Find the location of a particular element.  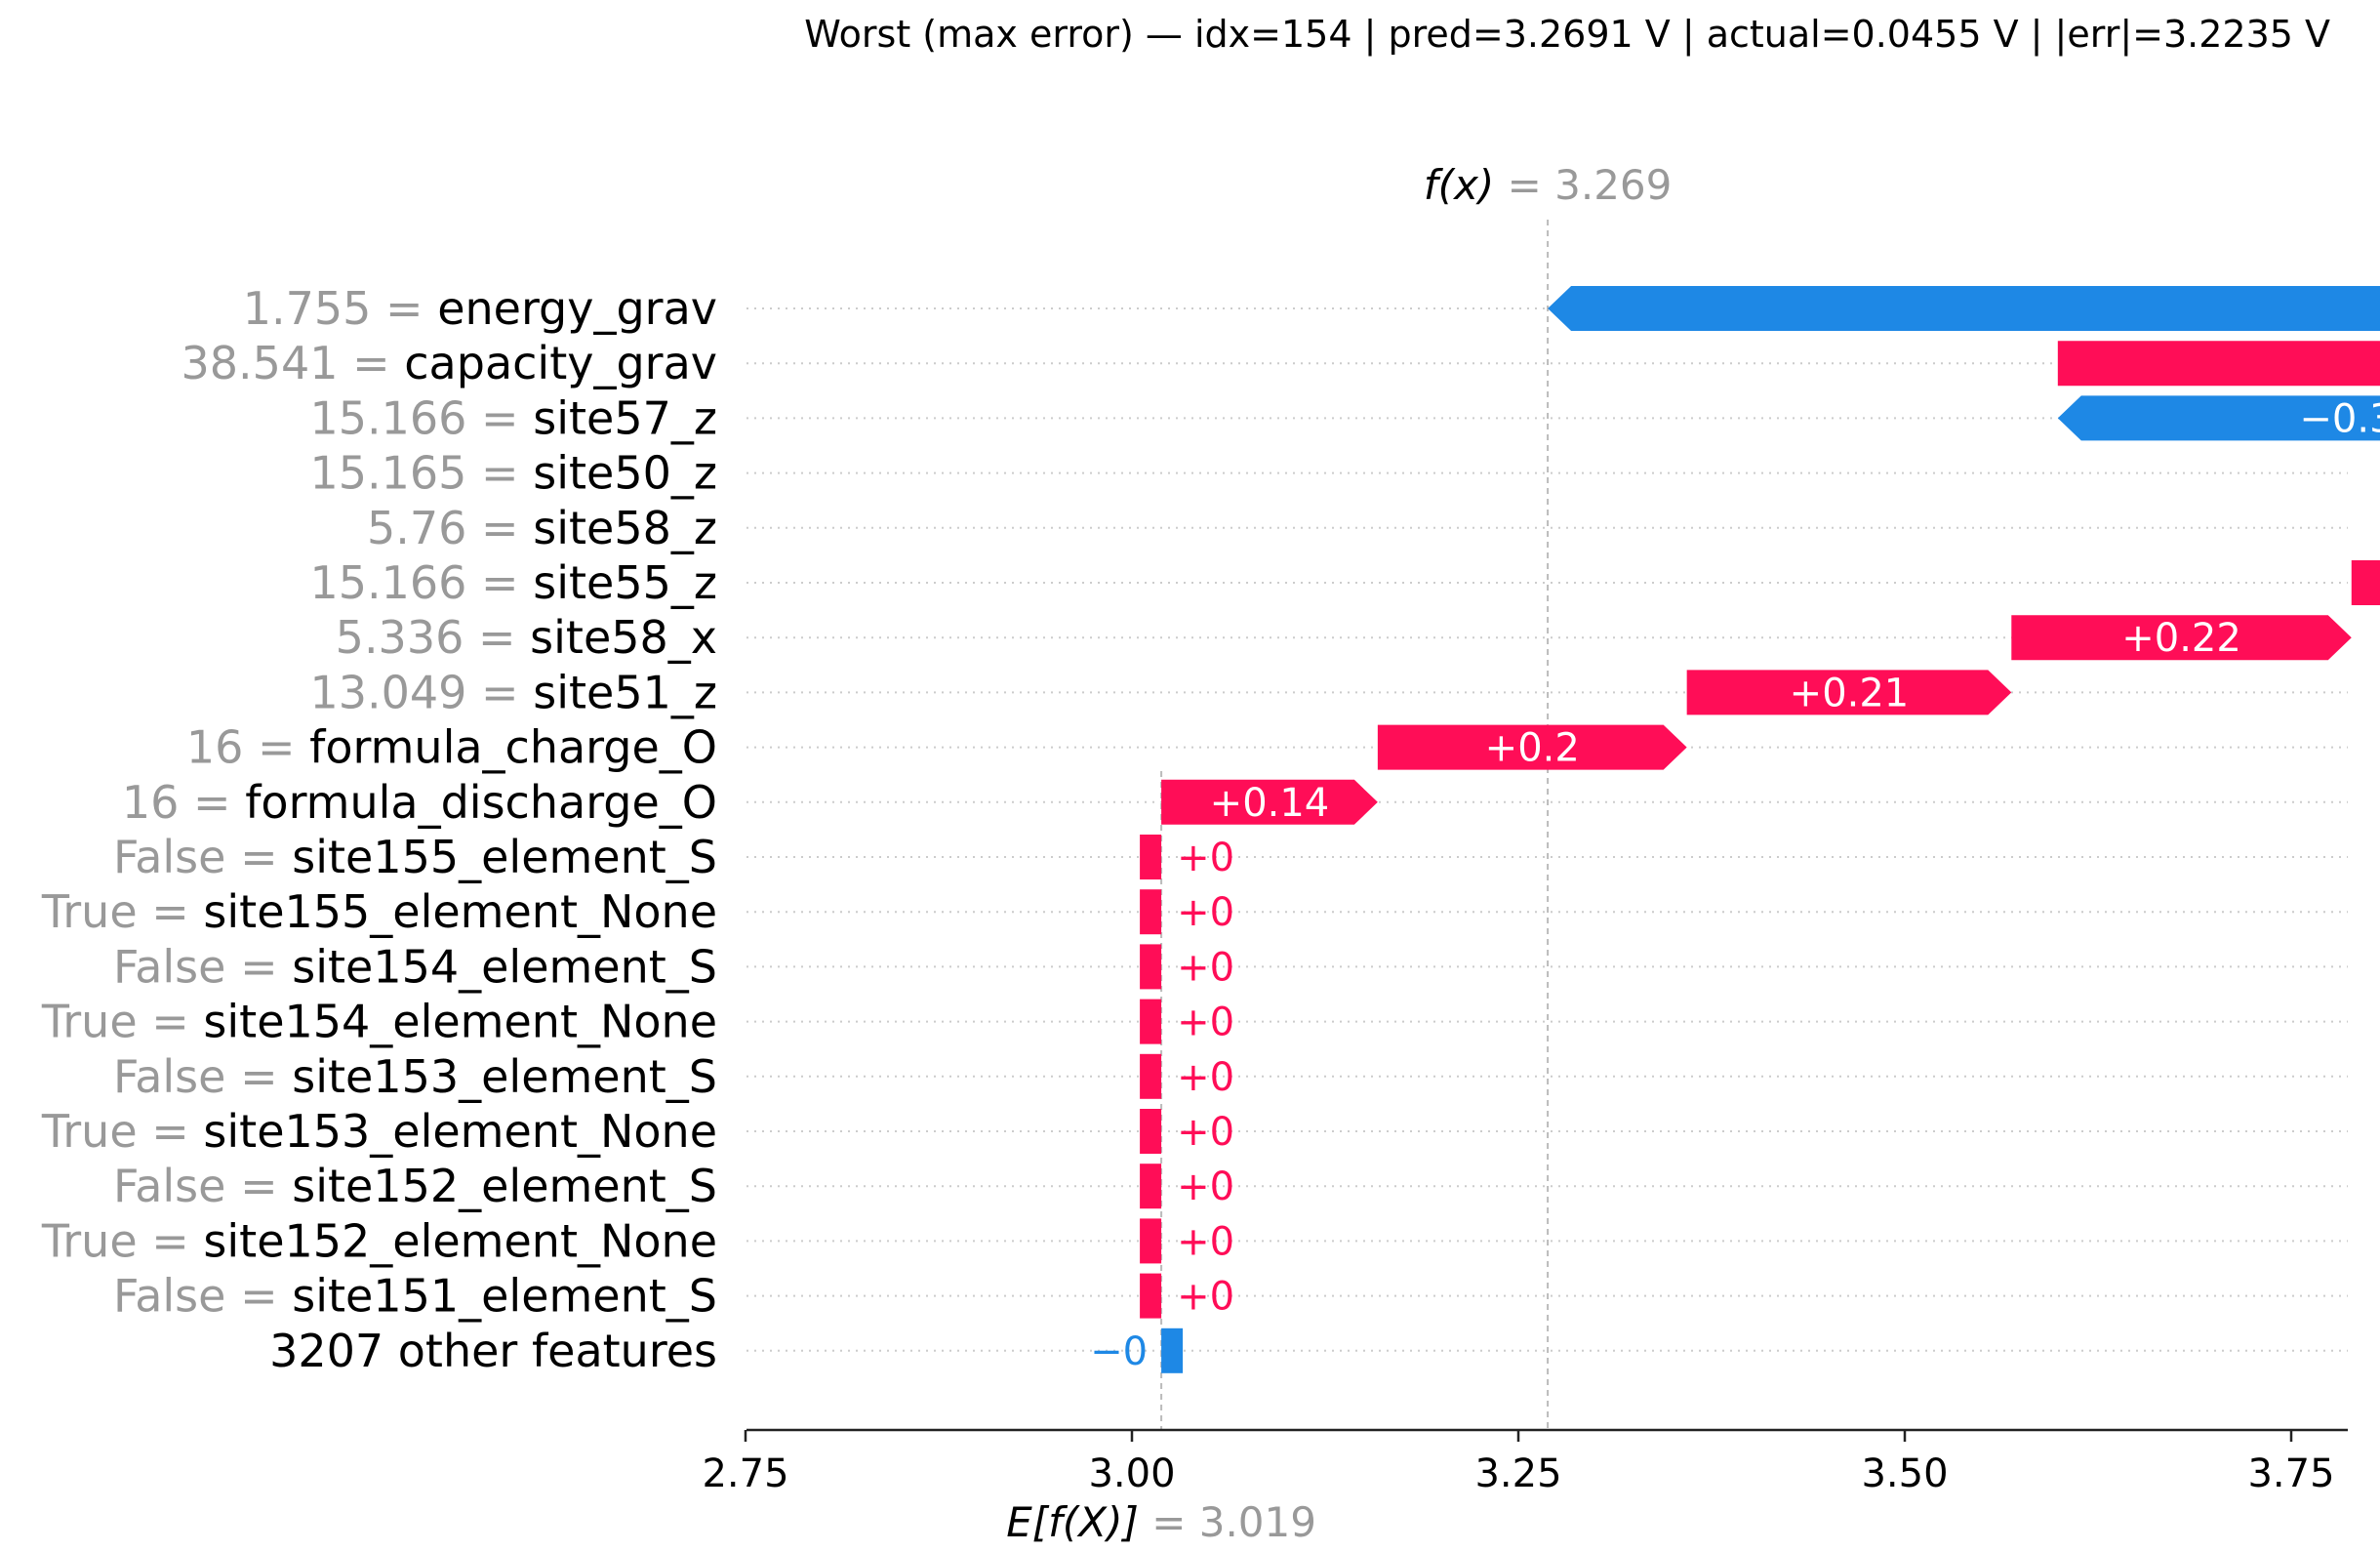

feature-name: site50_z is located at coordinates (625, 473).